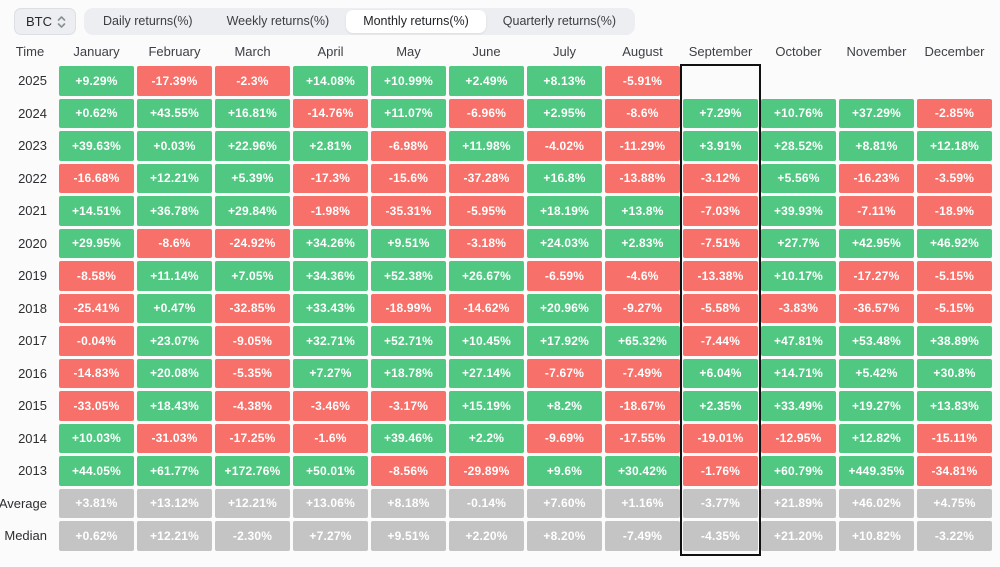 This screenshot has width=1000, height=567. I want to click on return-cell: -1.6%, so click(330, 438).